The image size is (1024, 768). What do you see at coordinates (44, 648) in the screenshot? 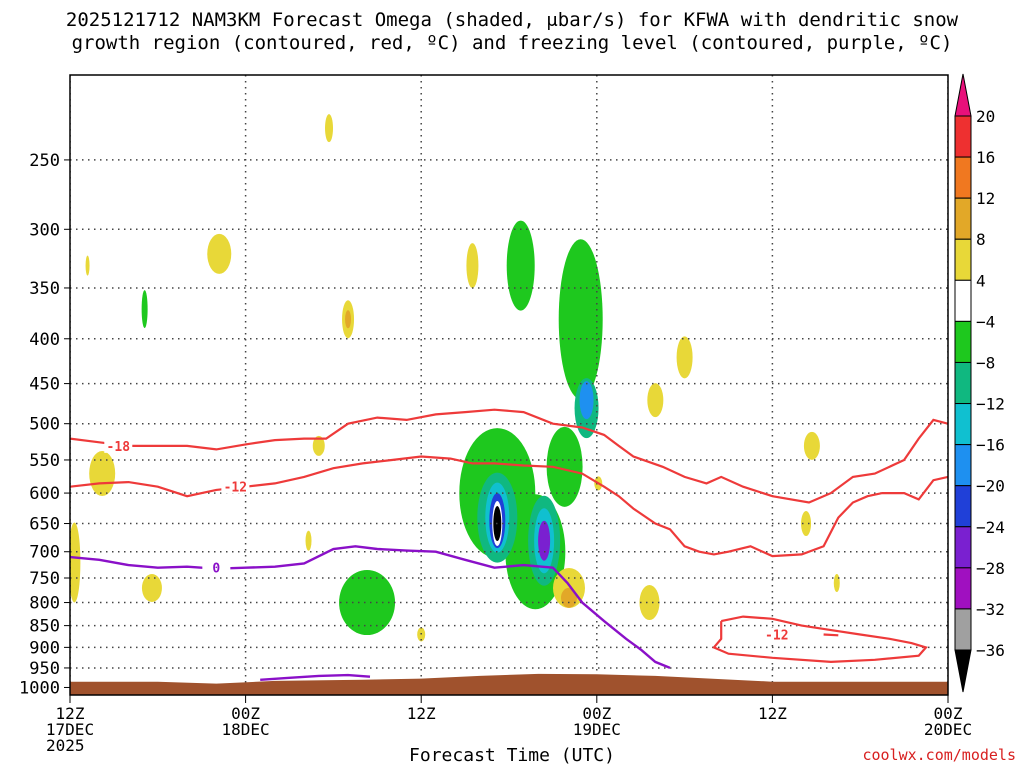
I see `y-tick-label: 900` at bounding box center [44, 648].